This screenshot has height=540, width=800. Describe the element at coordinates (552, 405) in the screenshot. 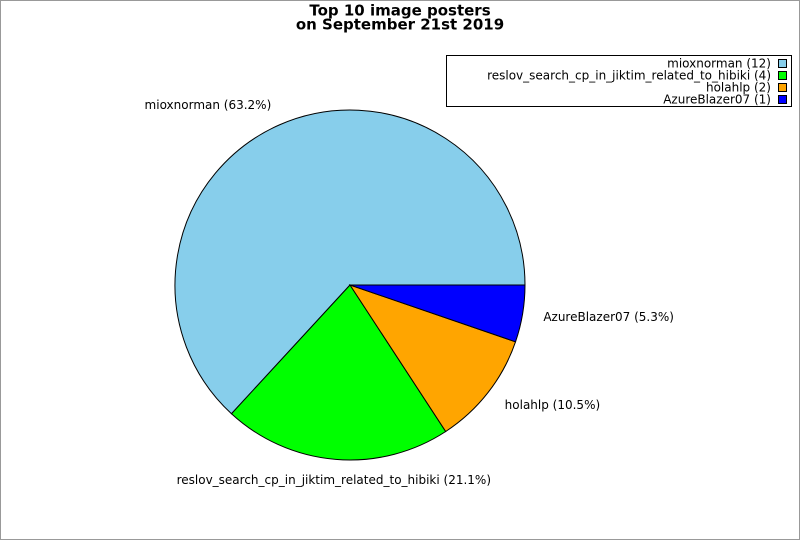

I see `slice-label: holahlp (10.5%)` at that location.